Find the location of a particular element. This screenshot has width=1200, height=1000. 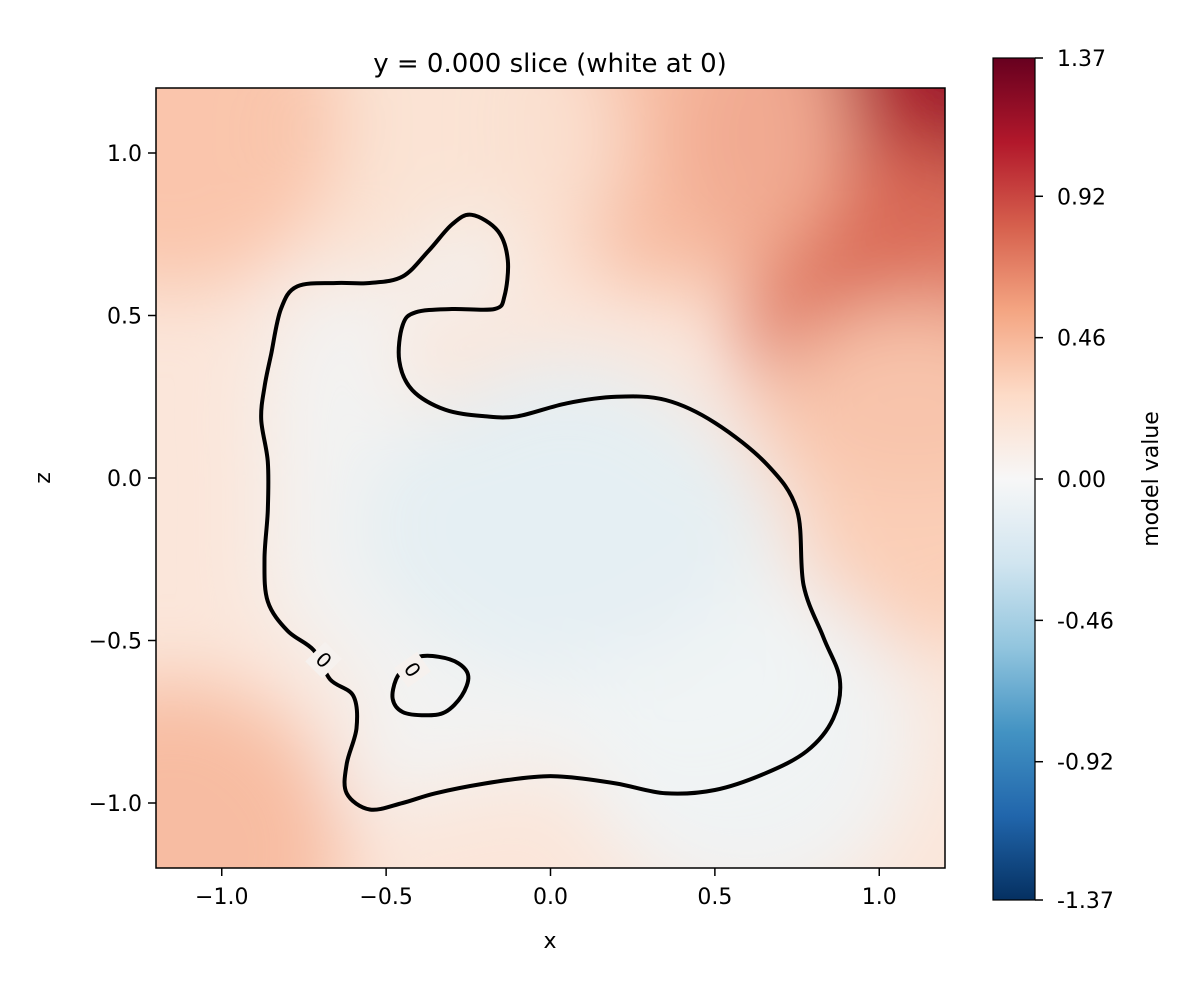

colorbar-tick-label: -0.92 is located at coordinates (1085, 763).